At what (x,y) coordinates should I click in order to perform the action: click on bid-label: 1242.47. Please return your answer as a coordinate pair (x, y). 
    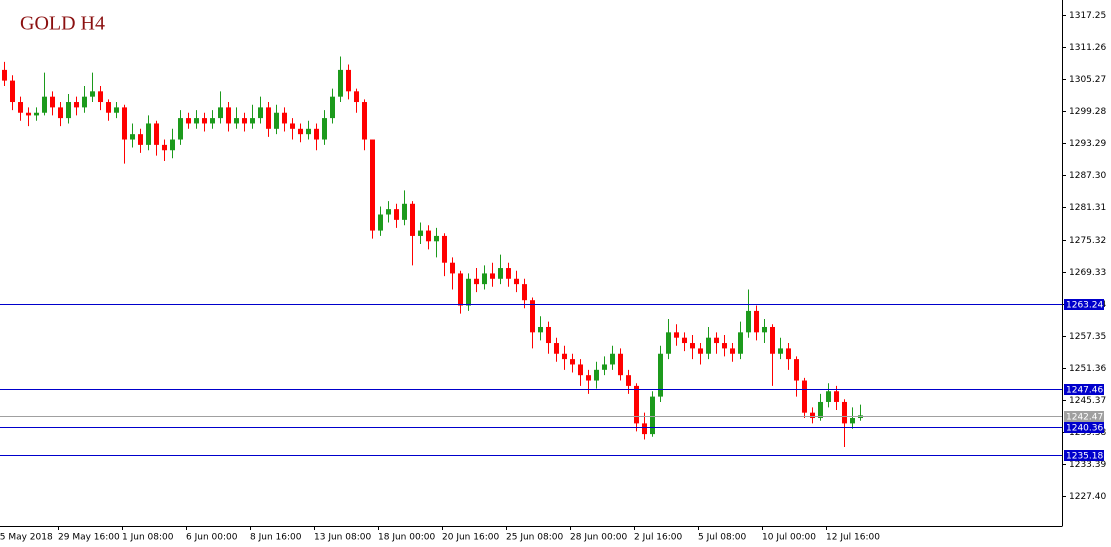
    Looking at the image, I should click on (1084, 418).